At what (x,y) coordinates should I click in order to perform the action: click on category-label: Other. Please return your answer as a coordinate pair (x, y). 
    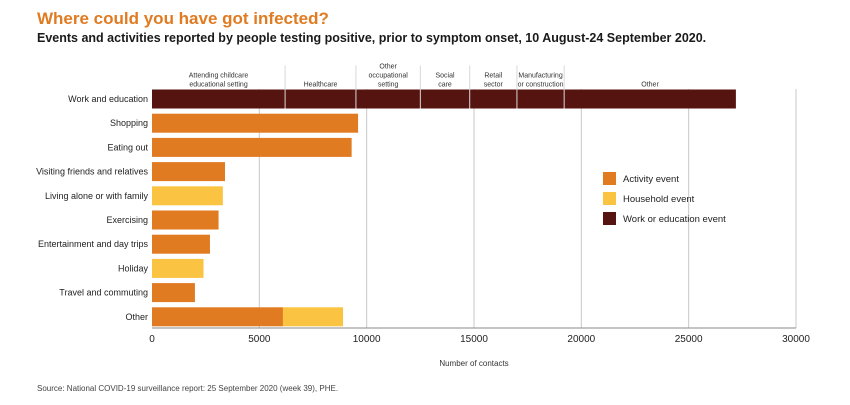
    Looking at the image, I should click on (136, 317).